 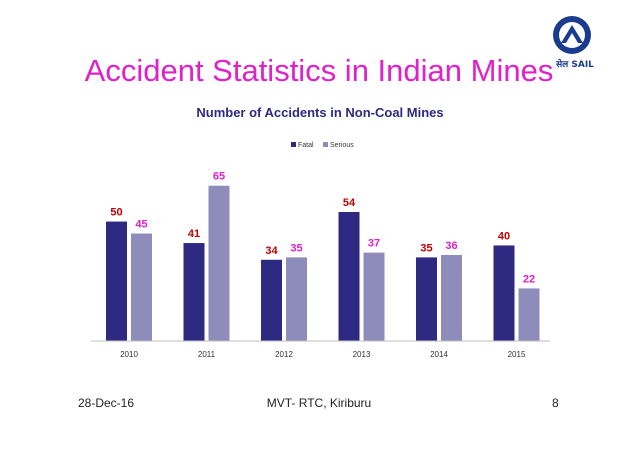 What do you see at coordinates (319, 112) in the screenshot?
I see `chart-title: Number of Accidents in Non-Coal Mines` at bounding box center [319, 112].